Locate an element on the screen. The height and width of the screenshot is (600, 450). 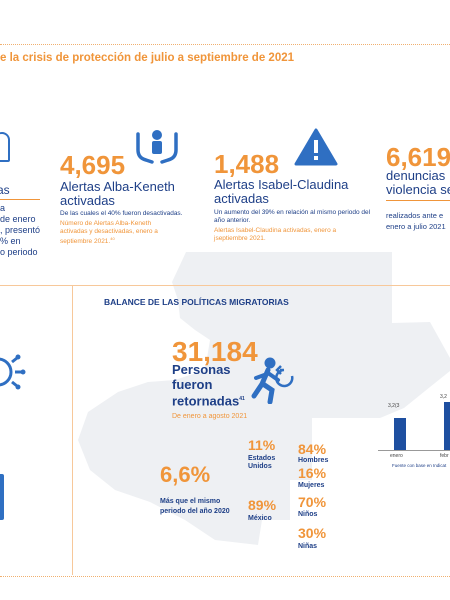
runner-icon is located at coordinates (272, 380).